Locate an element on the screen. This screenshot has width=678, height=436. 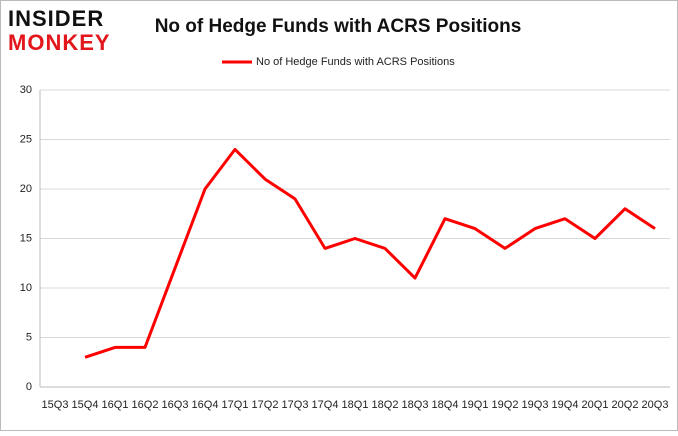
y-tick-label: 20 is located at coordinates (26, 189).